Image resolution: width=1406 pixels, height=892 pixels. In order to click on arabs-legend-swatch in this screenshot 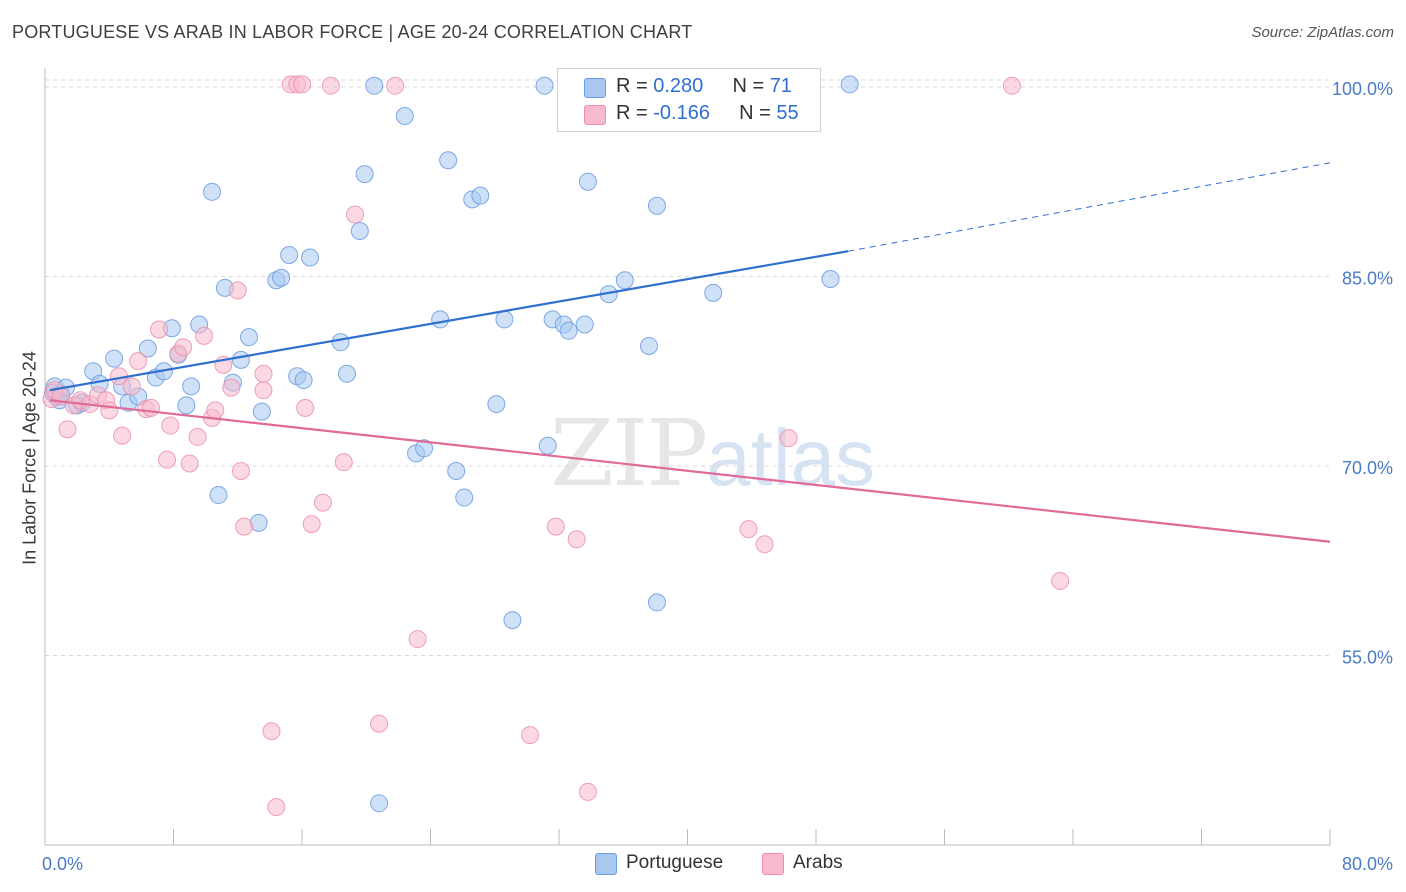, I will do `click(773, 864)`.